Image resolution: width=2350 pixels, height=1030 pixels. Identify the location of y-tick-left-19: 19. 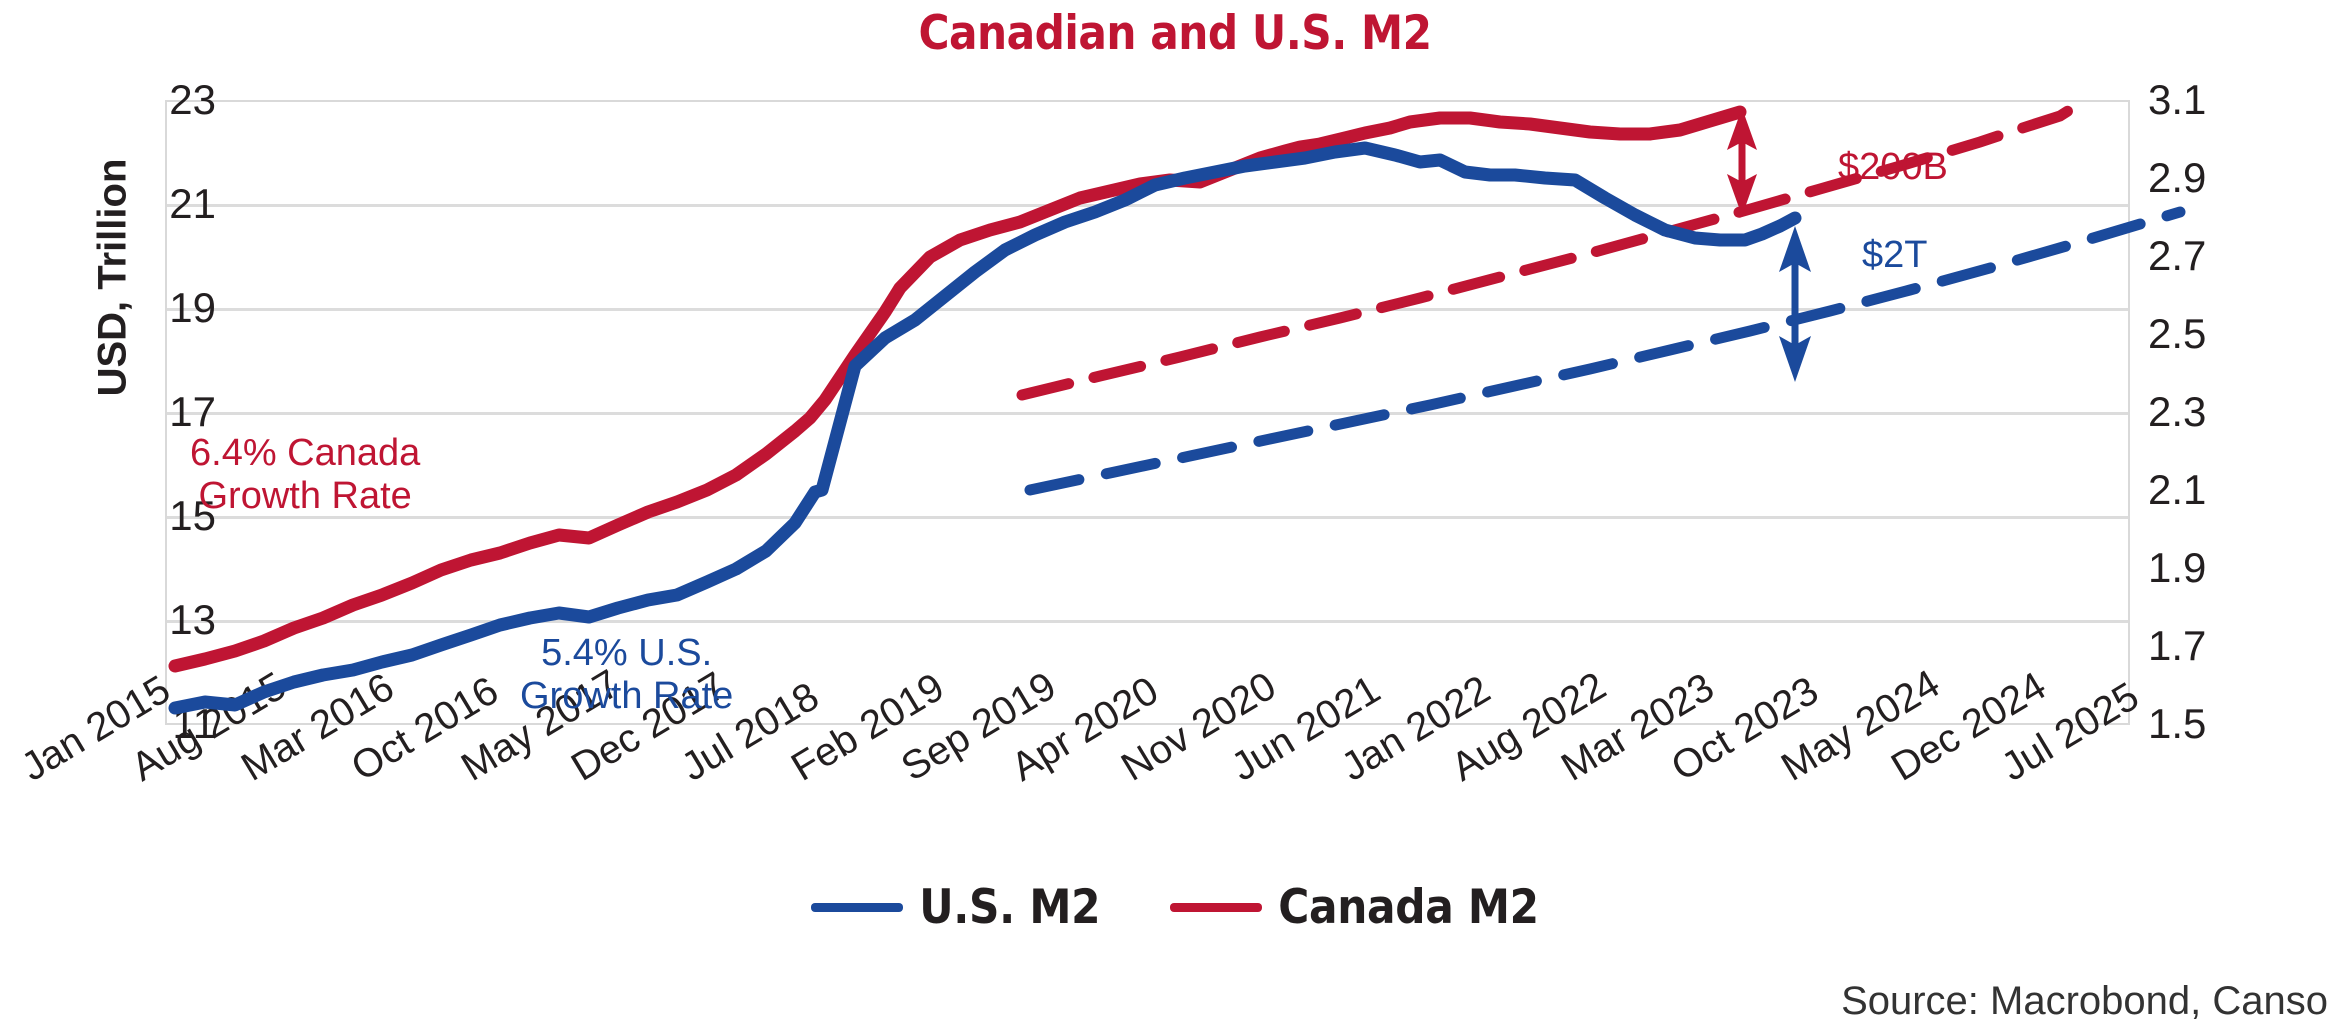
(192, 307).